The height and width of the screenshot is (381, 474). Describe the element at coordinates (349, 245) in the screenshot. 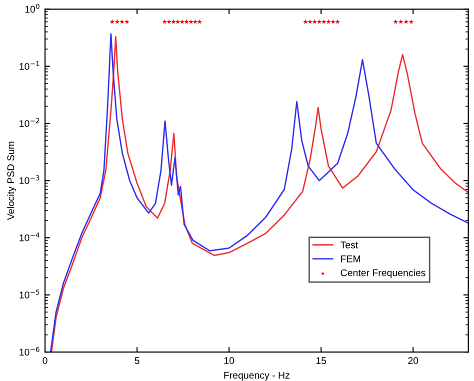

I see `legend-label: Test` at that location.